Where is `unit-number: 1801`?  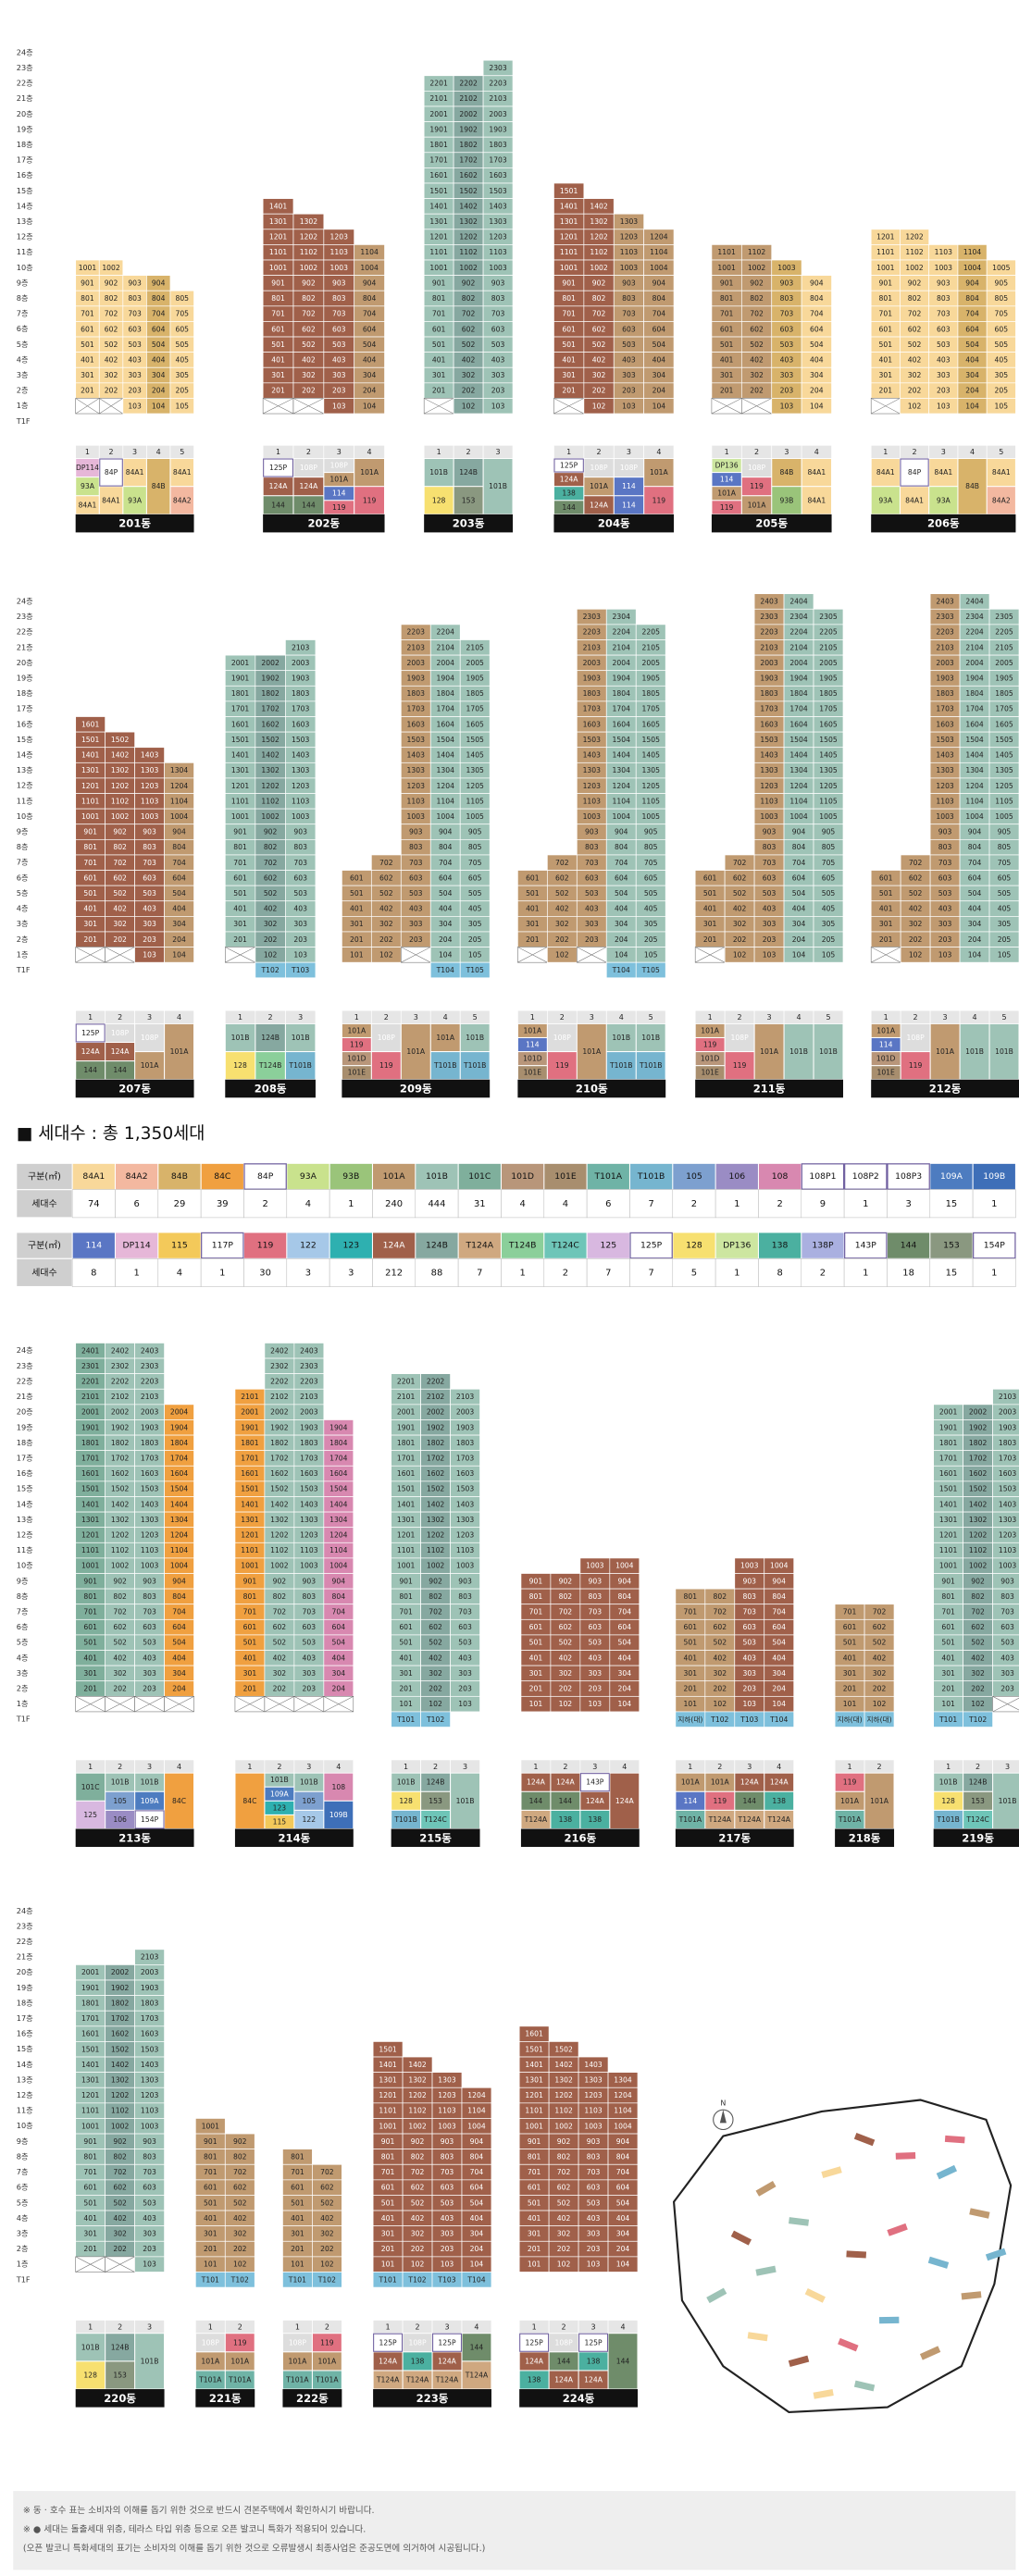 unit-number: 1801 is located at coordinates (250, 1443).